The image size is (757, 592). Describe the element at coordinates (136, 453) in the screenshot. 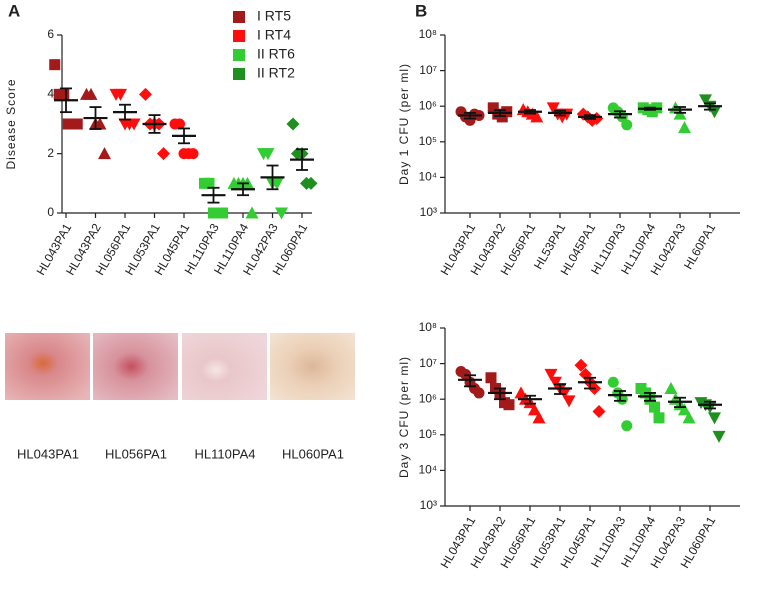

I see `photo-caption: HL056PA1` at that location.